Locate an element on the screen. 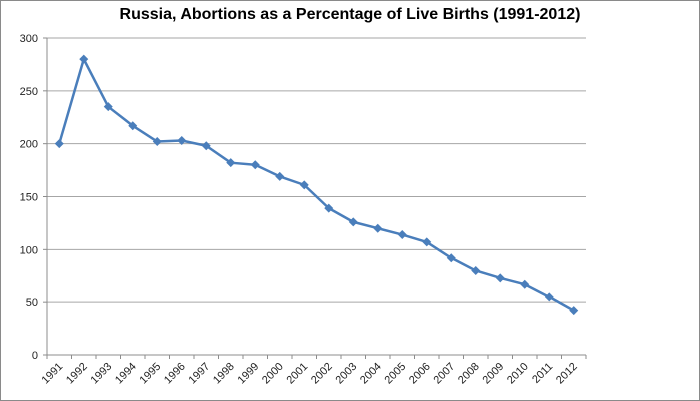  x-tick-label: 2008 is located at coordinates (469, 374).